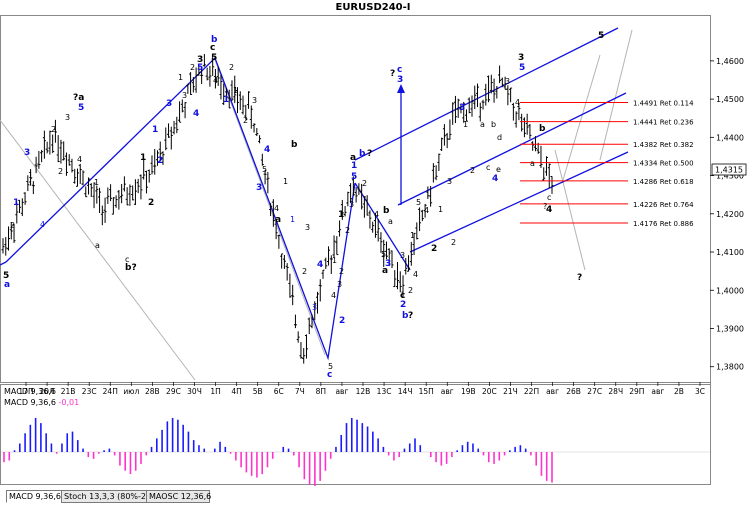 The height and width of the screenshot is (512, 747). I want to click on fib-label: 1.4491 Ret 0.114, so click(663, 104).